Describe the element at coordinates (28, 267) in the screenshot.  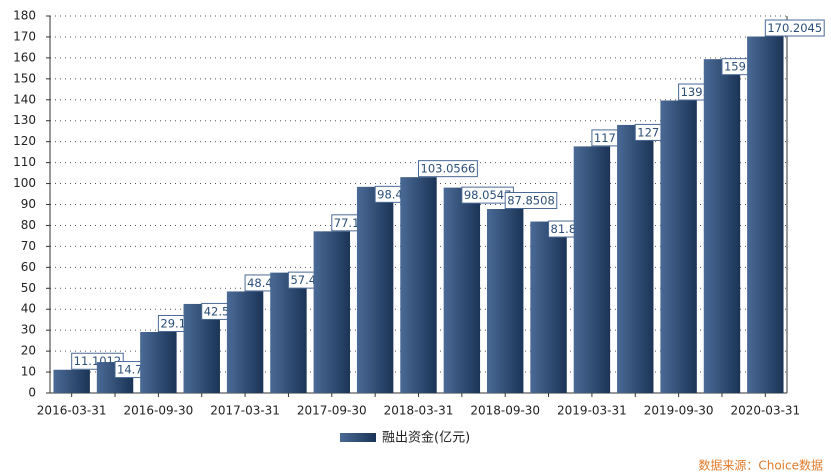
I see `y-tick-label: 60` at that location.